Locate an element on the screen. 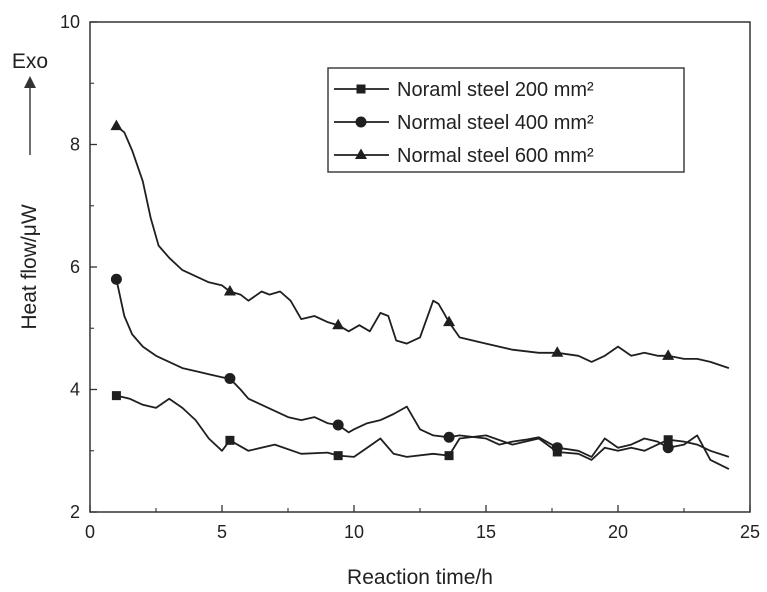 This screenshot has width=767, height=592. legend-item-600: Normal steel 600 mm² is located at coordinates (464, 156).